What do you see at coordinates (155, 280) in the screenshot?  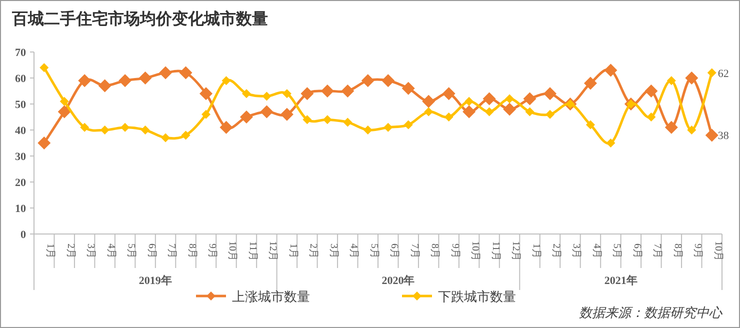 I see `text: 2019年` at bounding box center [155, 280].